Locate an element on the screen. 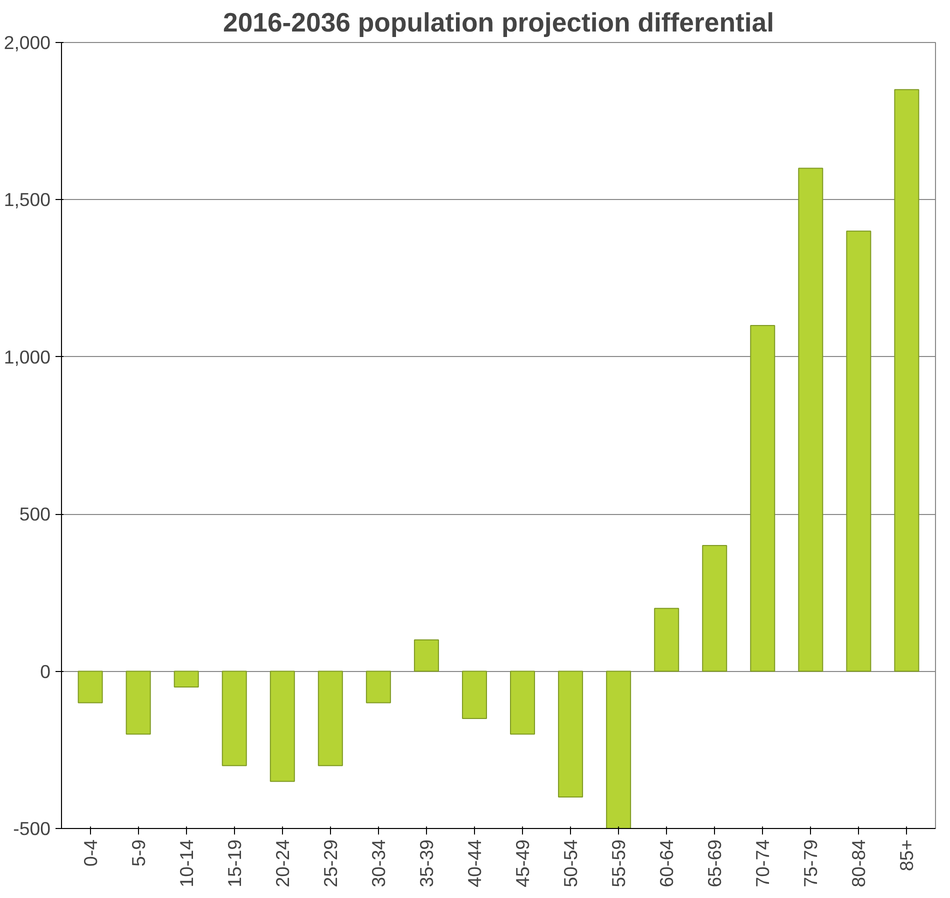 Image resolution: width=950 pixels, height=898 pixels. x-tick-label: 25-29 is located at coordinates (330, 863).